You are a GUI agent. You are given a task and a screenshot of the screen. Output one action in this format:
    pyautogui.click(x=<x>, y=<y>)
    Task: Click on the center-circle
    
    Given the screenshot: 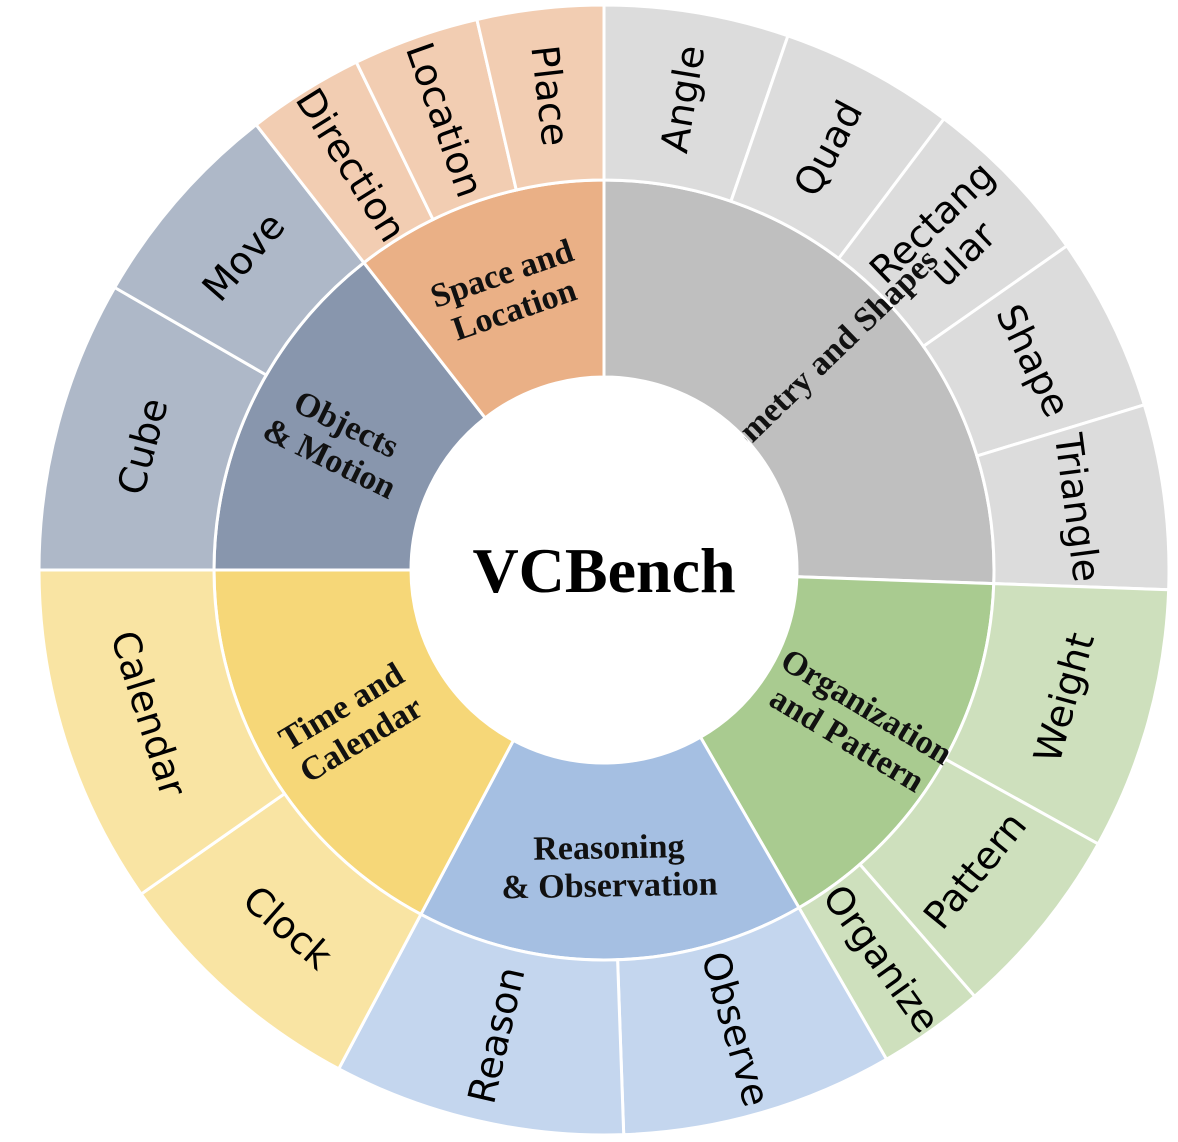 What is the action you would take?
    pyautogui.click(x=604, y=570)
    